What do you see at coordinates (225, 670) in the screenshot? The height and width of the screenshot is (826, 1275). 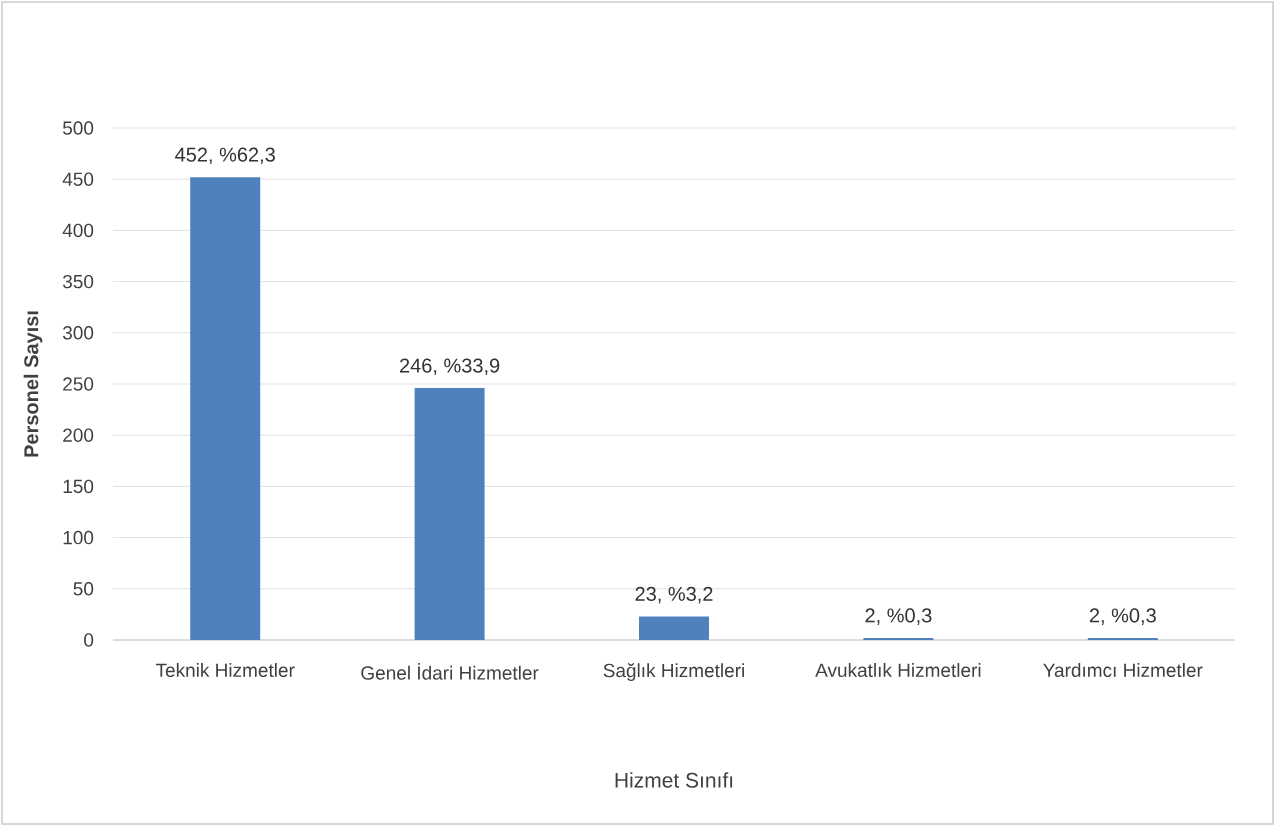 I see `x-tick-label: Teknik Hizmetler` at bounding box center [225, 670].